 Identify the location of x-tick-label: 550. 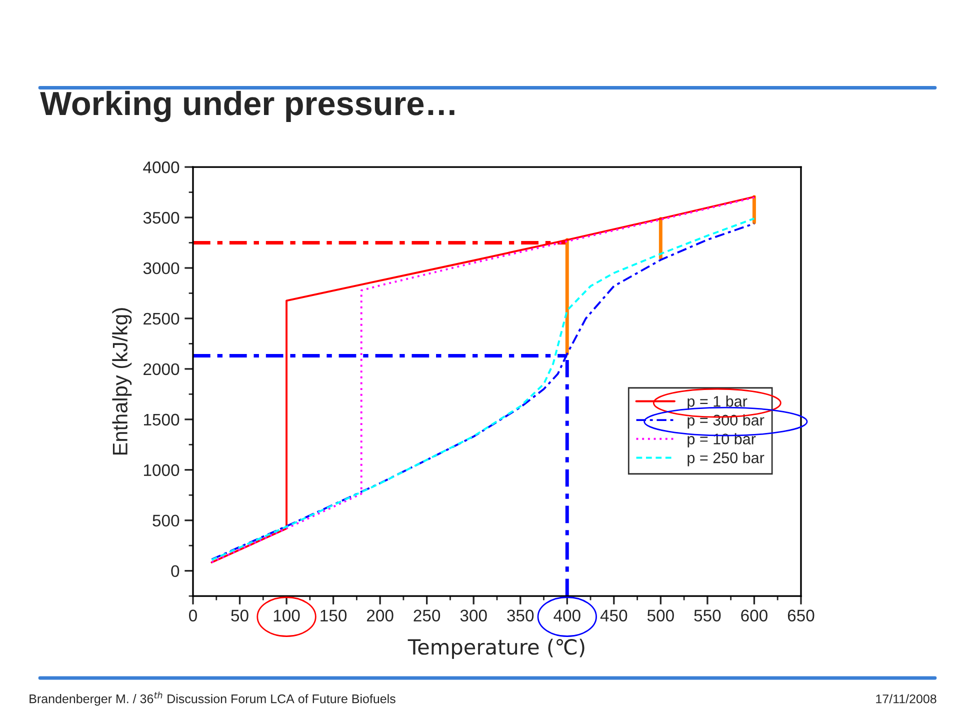
(707, 616).